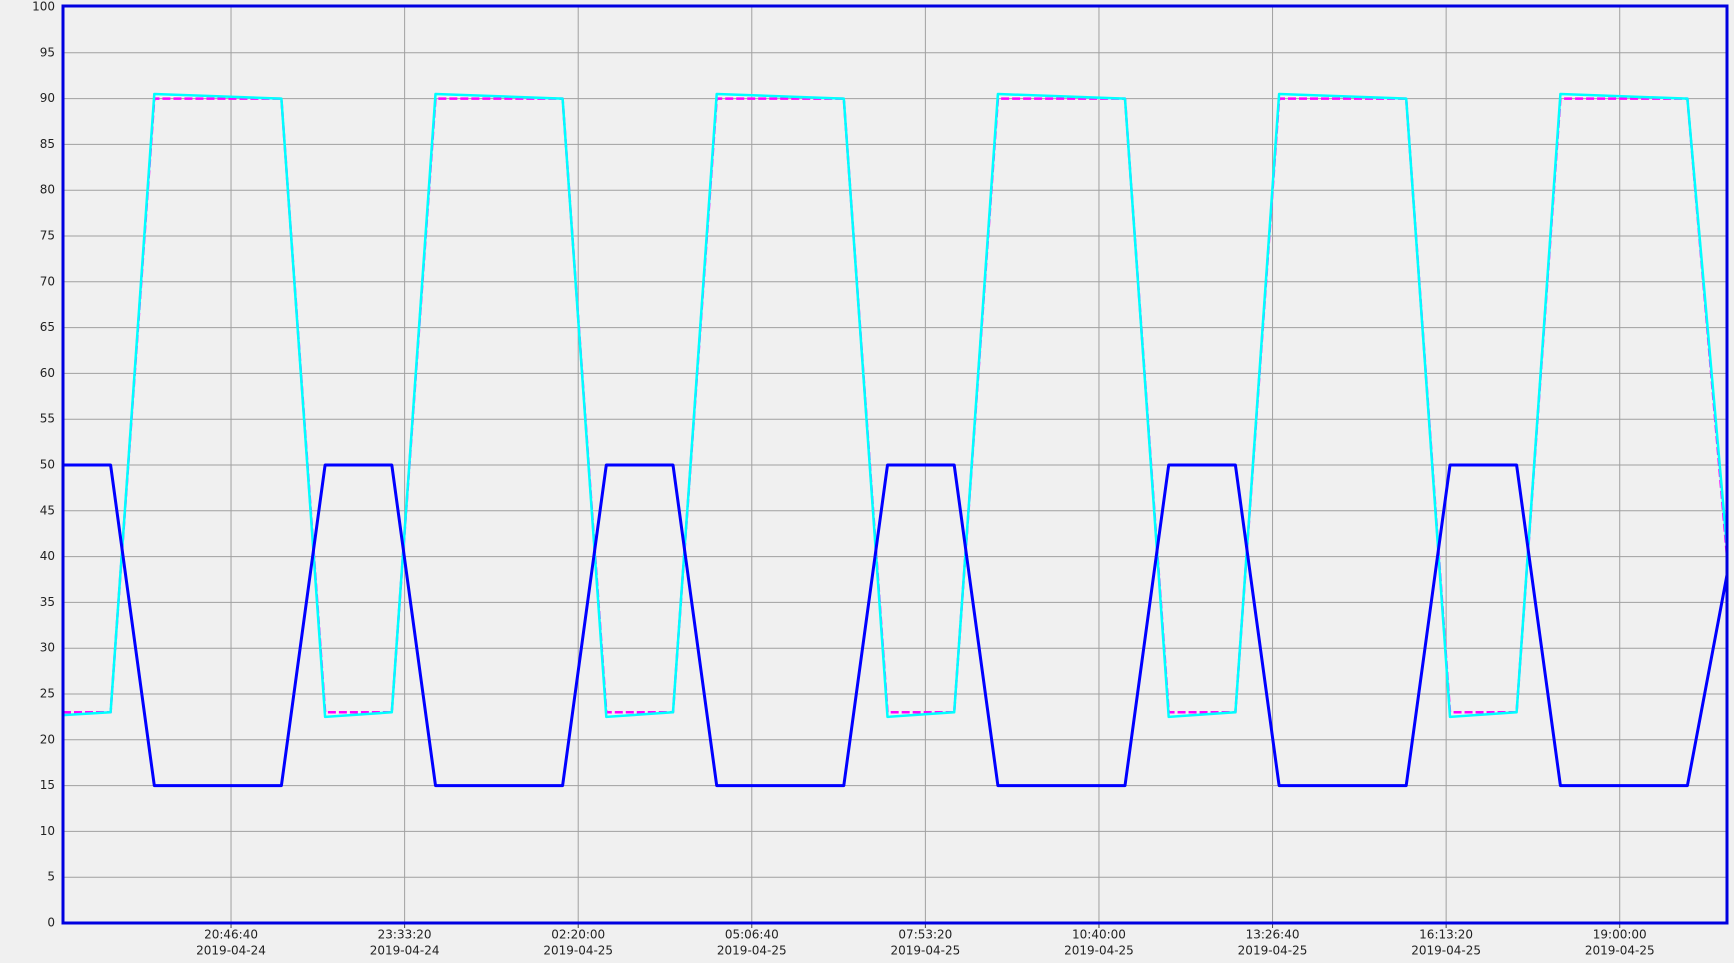 This screenshot has width=1734, height=963. I want to click on y-tick-label: 5, so click(51, 877).